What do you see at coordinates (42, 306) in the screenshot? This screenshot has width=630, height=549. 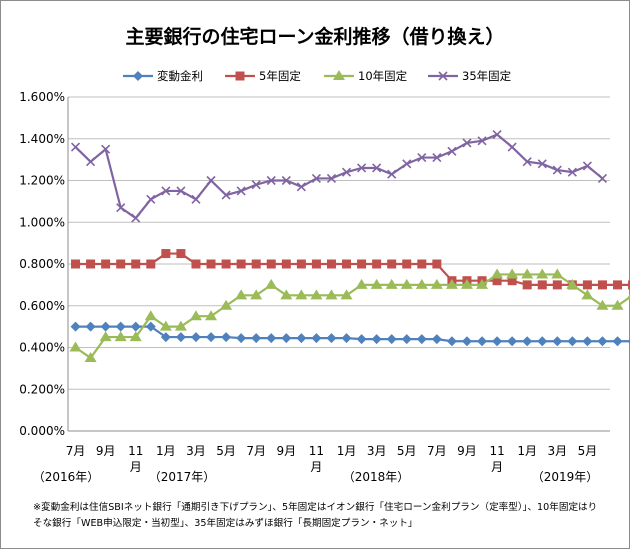 I see `y-tick-label: 0.600%` at bounding box center [42, 306].